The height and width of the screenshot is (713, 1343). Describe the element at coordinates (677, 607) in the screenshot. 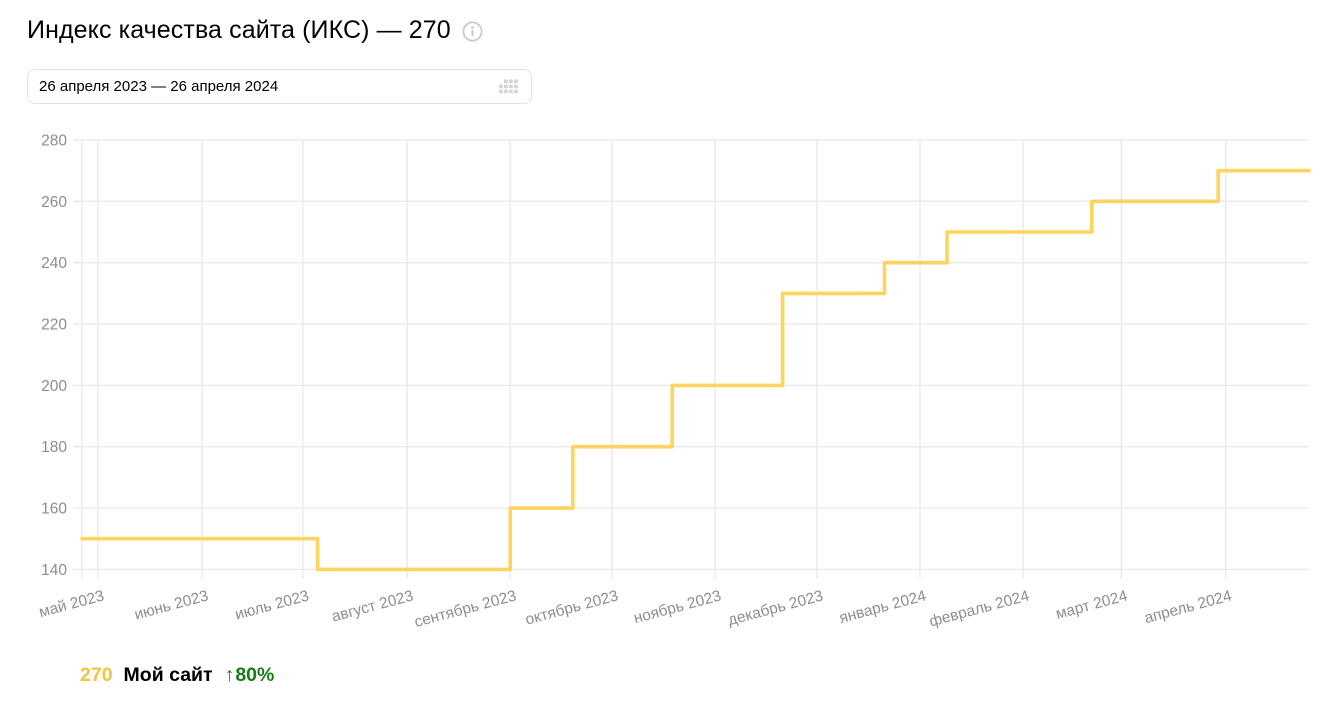

I see `x-axis-label: ноябрь 2023` at that location.